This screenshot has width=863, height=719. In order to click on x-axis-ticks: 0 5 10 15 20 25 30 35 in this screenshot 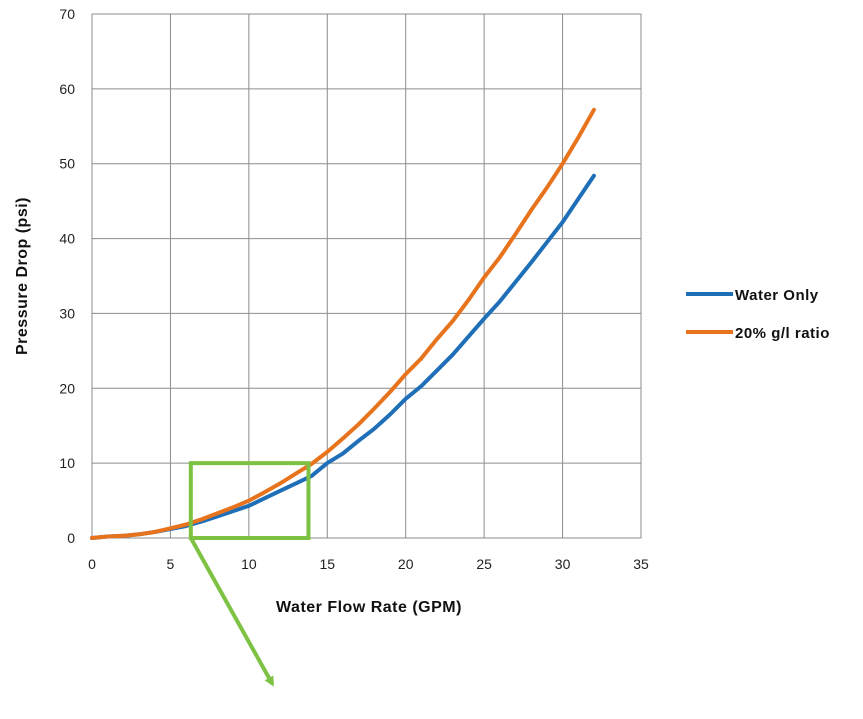, I will do `click(368, 564)`.